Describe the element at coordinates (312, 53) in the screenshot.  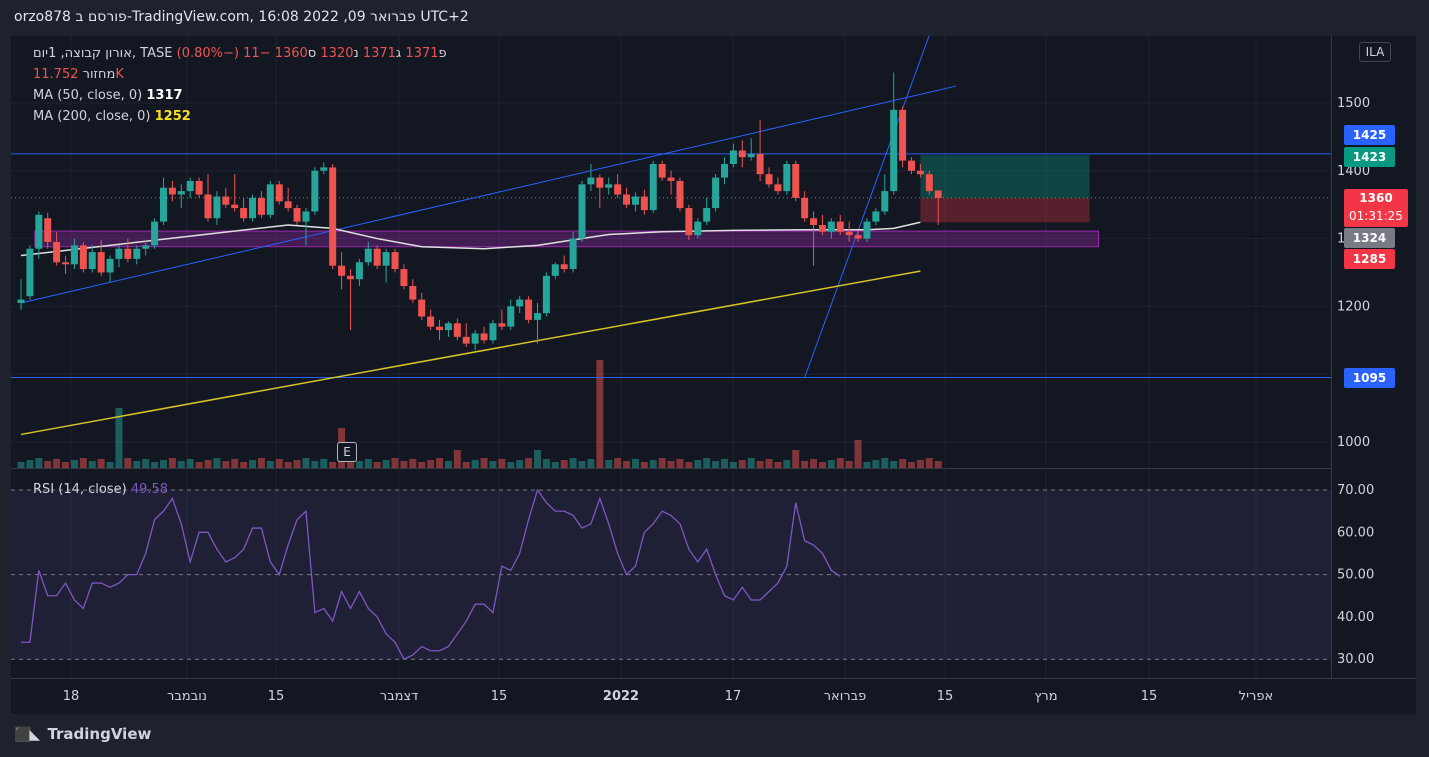
I see `close-label: ס` at that location.